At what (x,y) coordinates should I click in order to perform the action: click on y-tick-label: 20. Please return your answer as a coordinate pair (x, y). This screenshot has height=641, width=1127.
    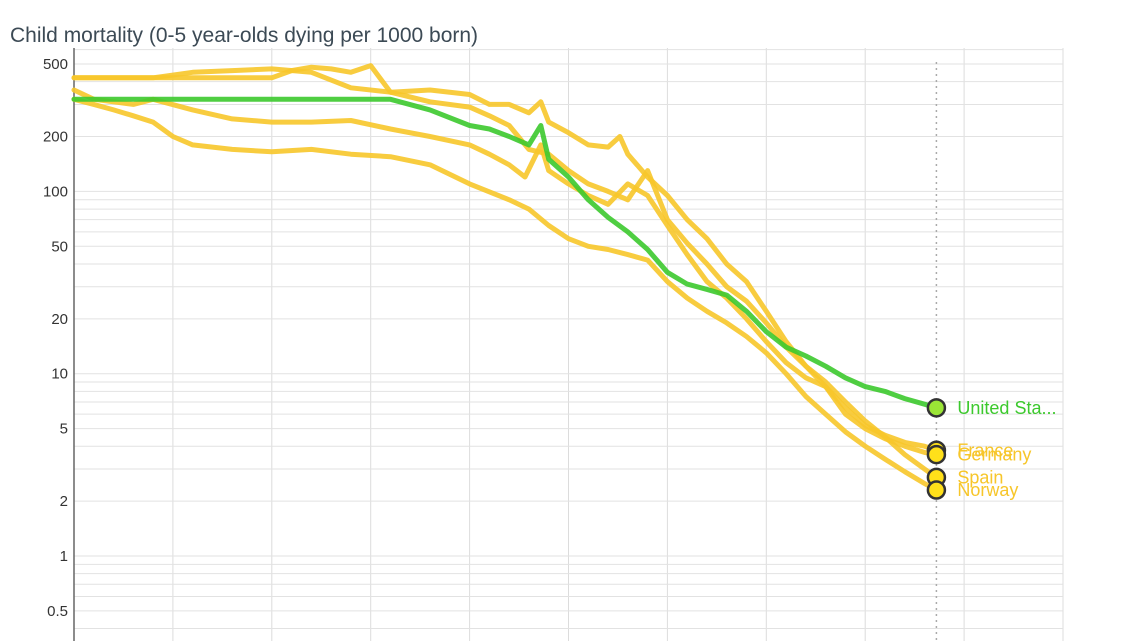
    Looking at the image, I should click on (59, 319).